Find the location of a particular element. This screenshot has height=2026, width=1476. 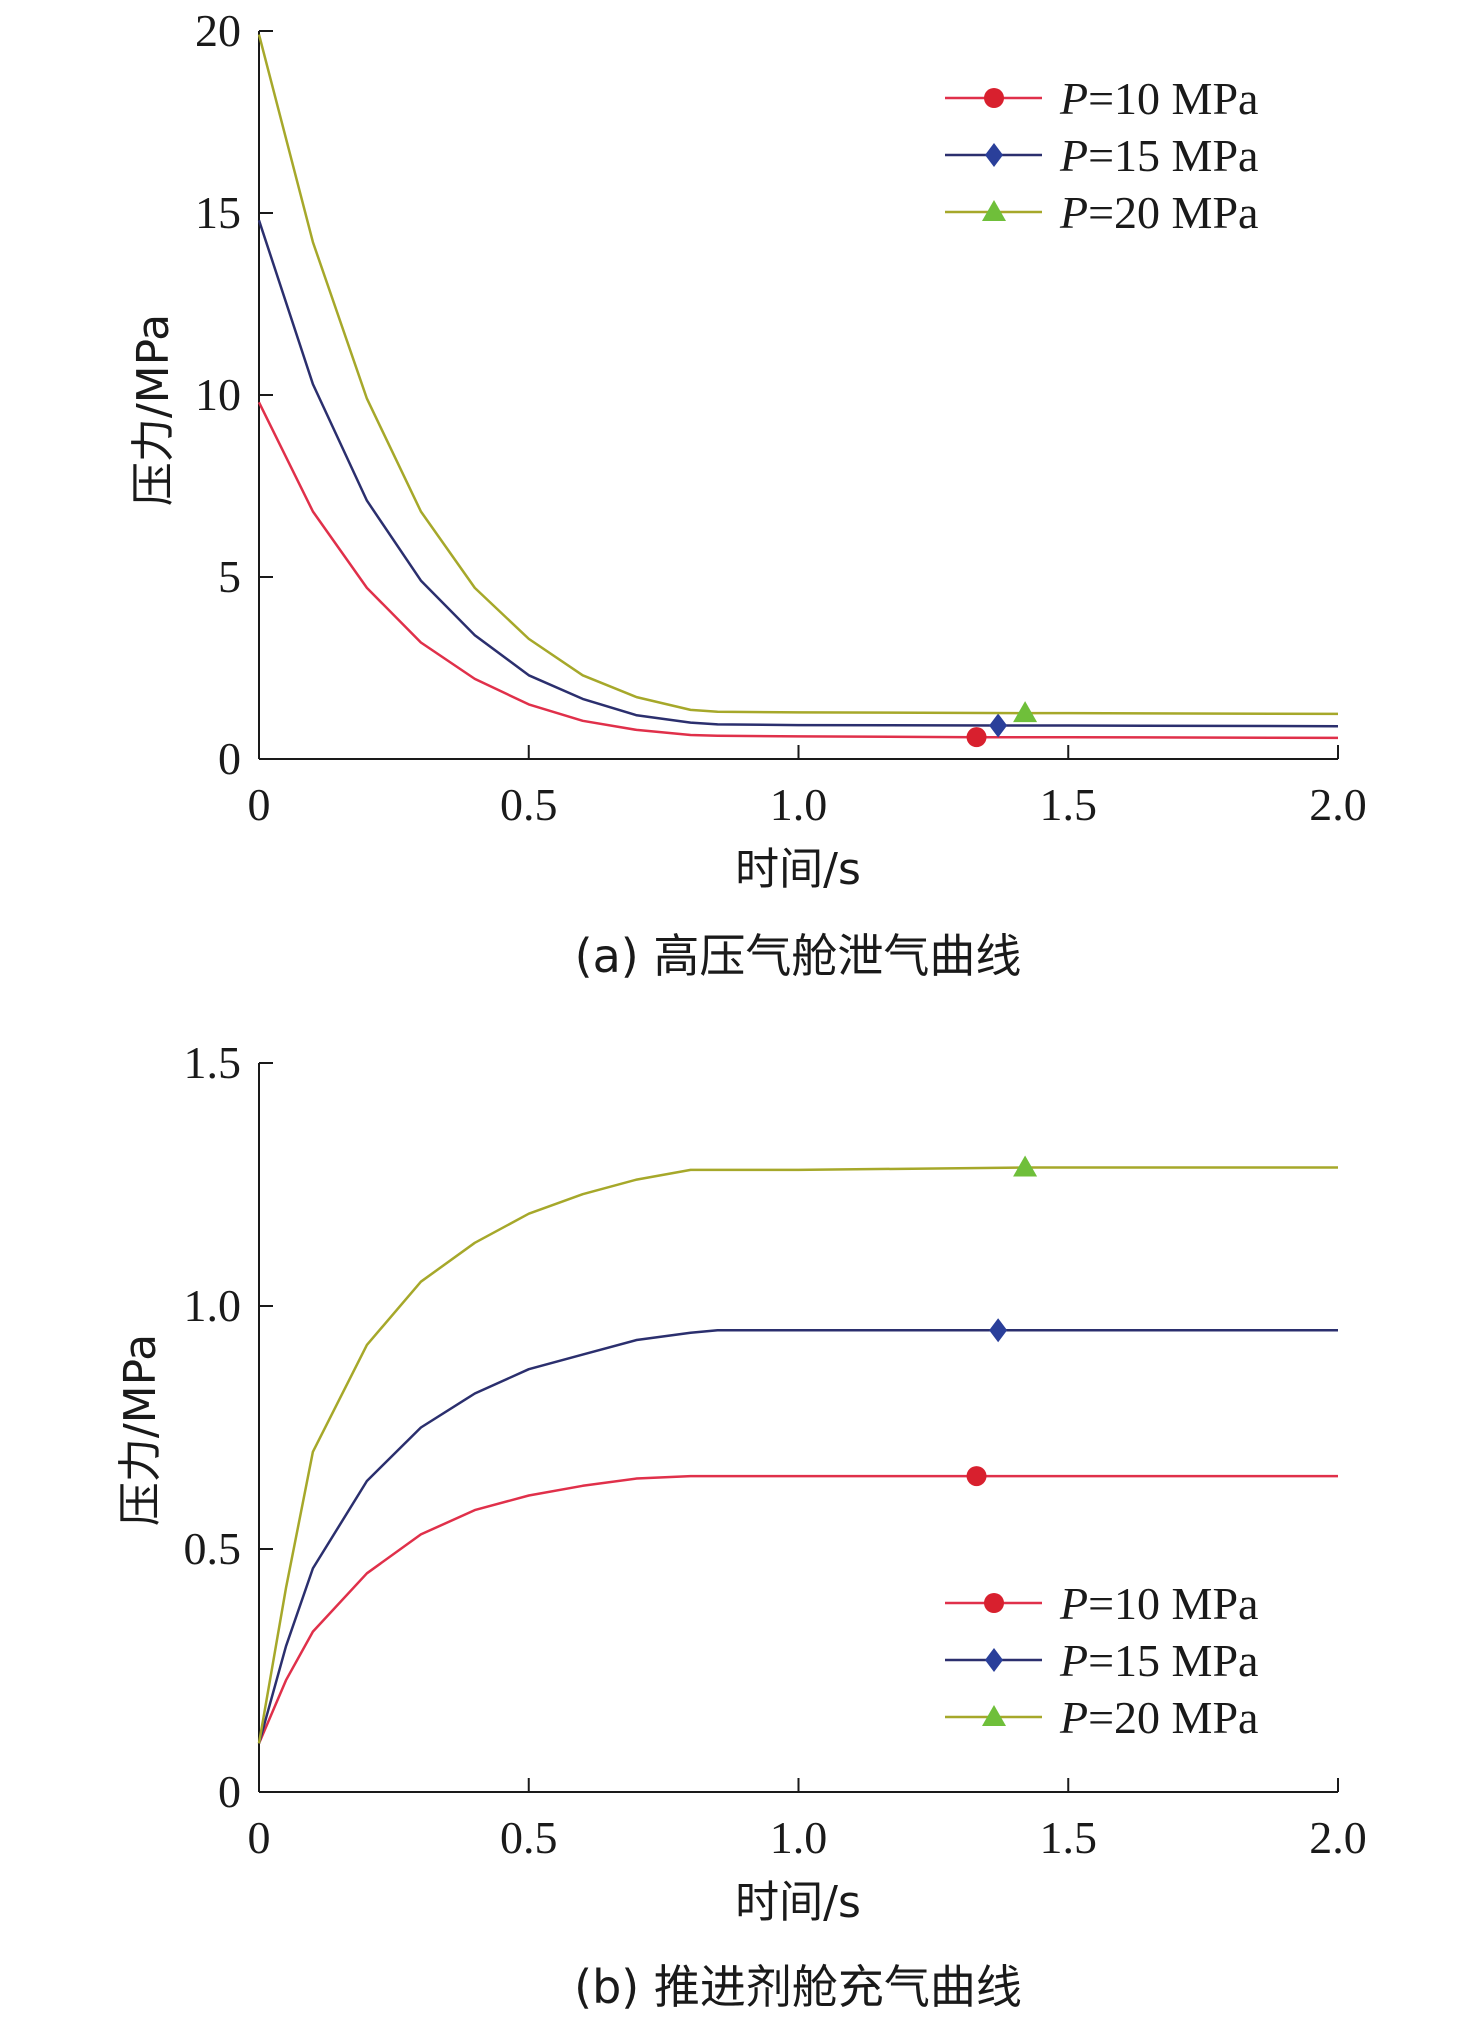

chart-a-legend-label-2: P=20 MPa is located at coordinates (1158, 212).